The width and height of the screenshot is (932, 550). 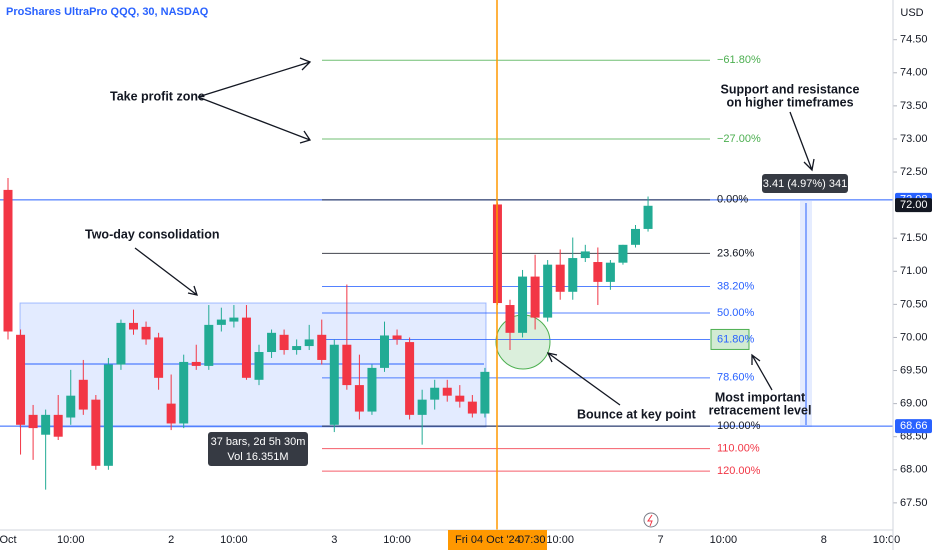 I want to click on chart-title: ProShares UltraPro QQQ, 30, NASDAQ, so click(x=107, y=12).